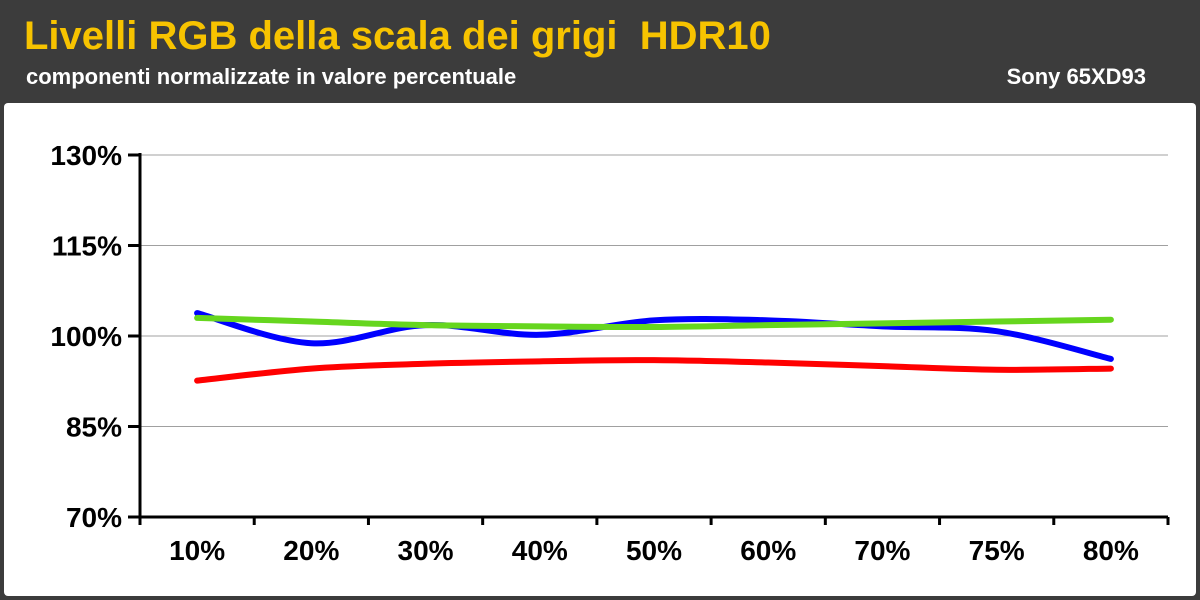 This screenshot has height=600, width=1200. I want to click on x-tick-label: 40%, so click(540, 550).